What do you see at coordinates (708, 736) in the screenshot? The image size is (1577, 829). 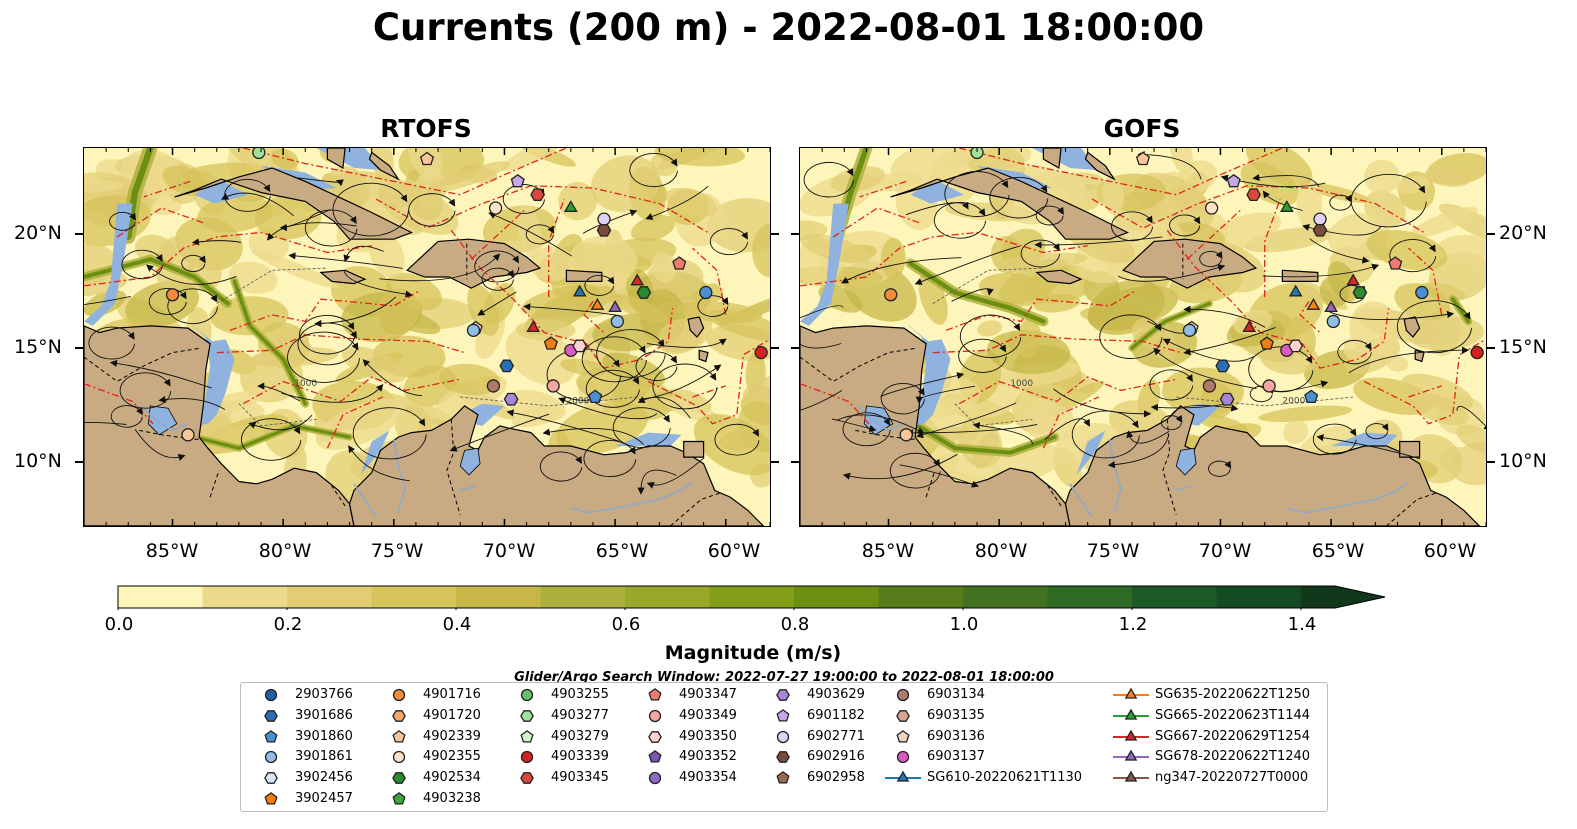 I see `legend-label: 4903350` at bounding box center [708, 736].